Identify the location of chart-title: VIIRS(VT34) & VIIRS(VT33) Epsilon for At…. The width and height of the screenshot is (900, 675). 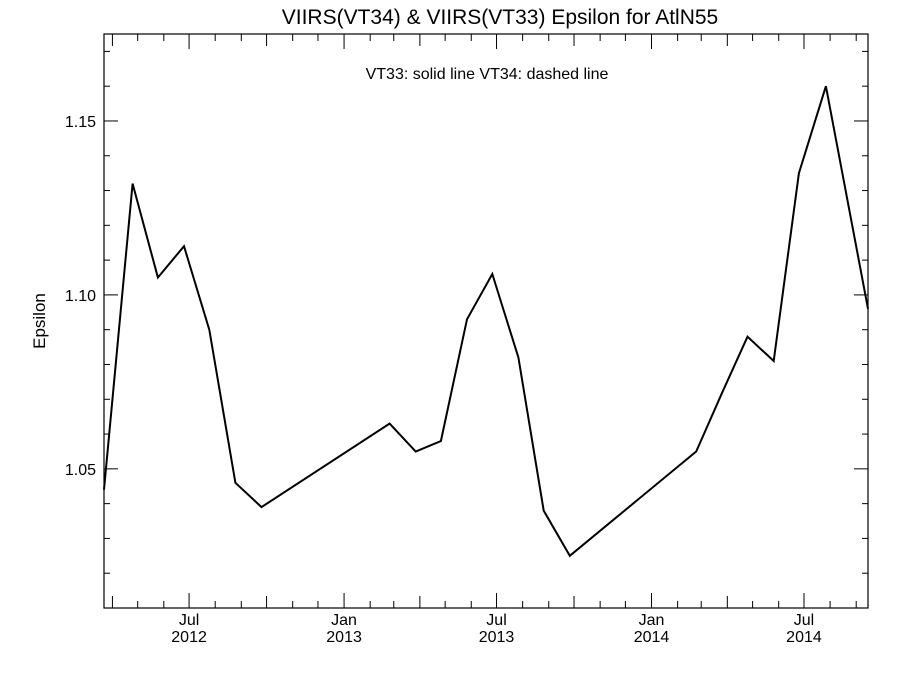
(500, 17).